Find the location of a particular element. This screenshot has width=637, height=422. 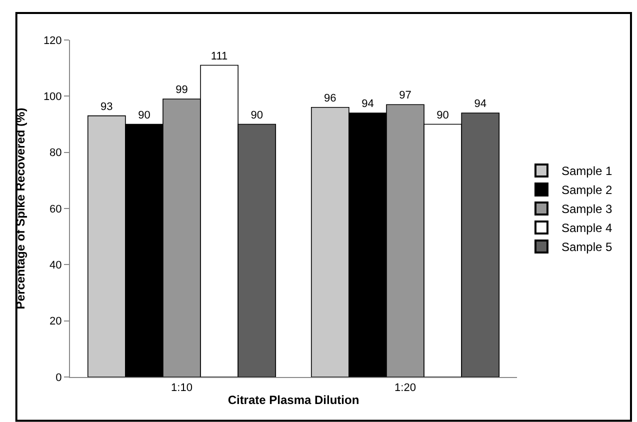

legend-label: Sample 2 is located at coordinates (586, 190).